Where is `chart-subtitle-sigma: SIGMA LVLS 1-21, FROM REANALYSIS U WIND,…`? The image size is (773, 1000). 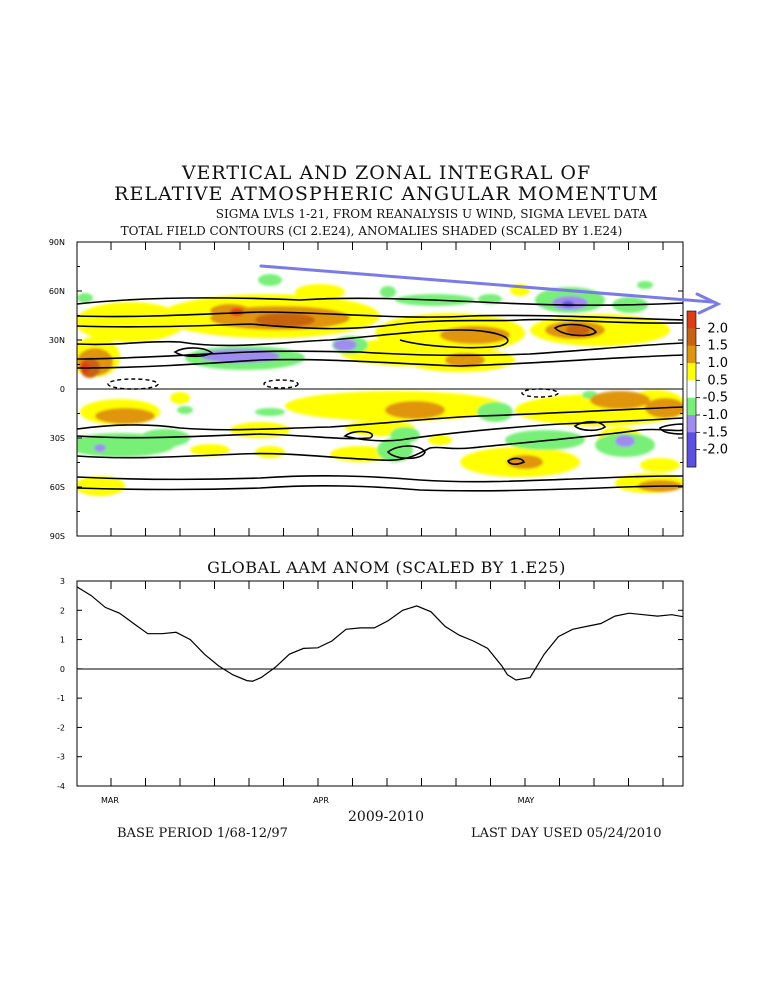 chart-subtitle-sigma: SIGMA LVLS 1-21, FROM REANALYSIS U WIND,… is located at coordinates (431, 214).